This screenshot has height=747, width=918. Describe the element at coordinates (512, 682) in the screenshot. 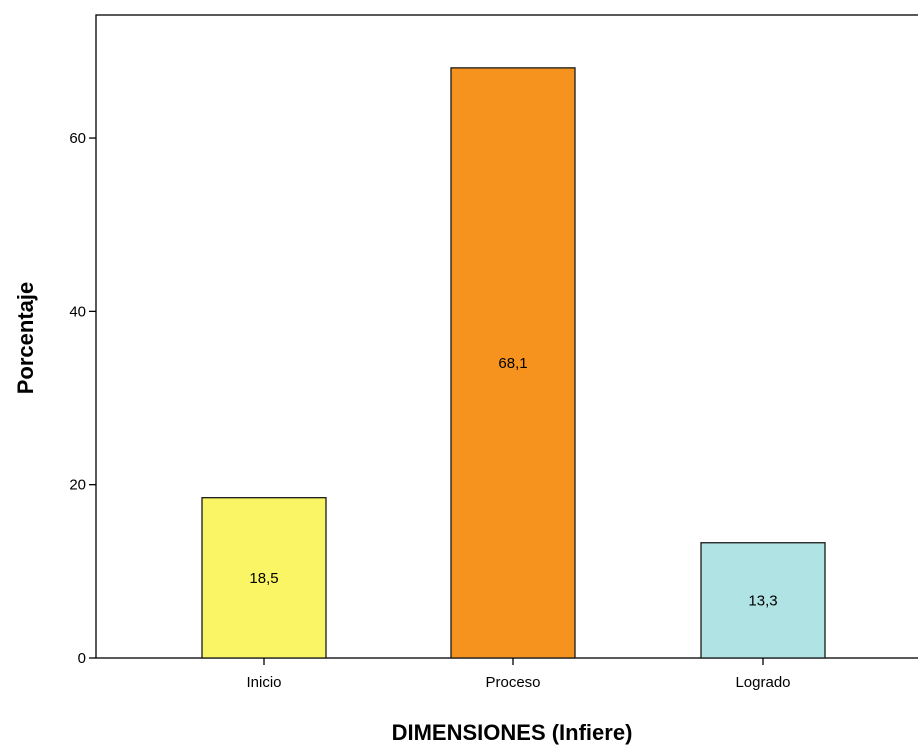

I see `x-tick-label-proceso: Proceso` at that location.